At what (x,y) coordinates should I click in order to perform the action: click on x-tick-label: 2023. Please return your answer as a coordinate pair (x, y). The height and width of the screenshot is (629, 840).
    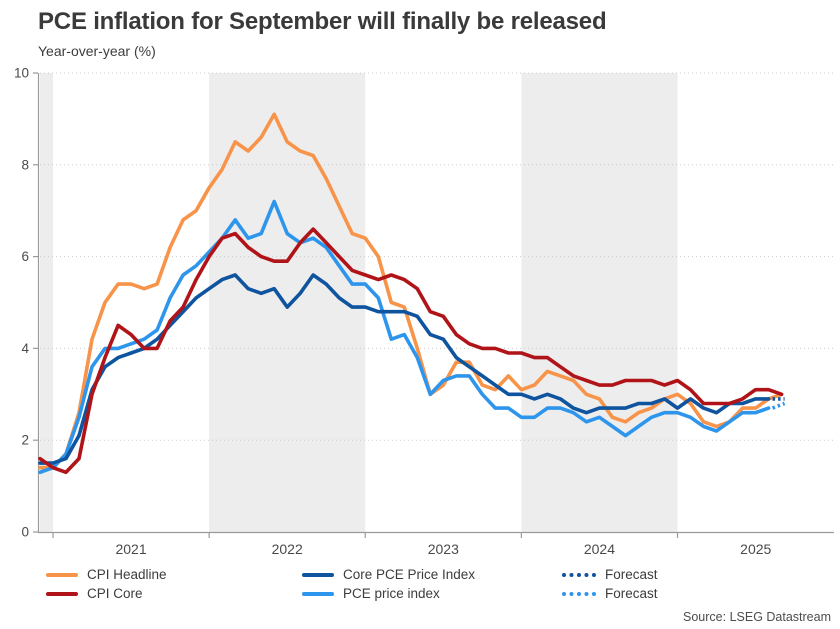
    Looking at the image, I should click on (443, 549).